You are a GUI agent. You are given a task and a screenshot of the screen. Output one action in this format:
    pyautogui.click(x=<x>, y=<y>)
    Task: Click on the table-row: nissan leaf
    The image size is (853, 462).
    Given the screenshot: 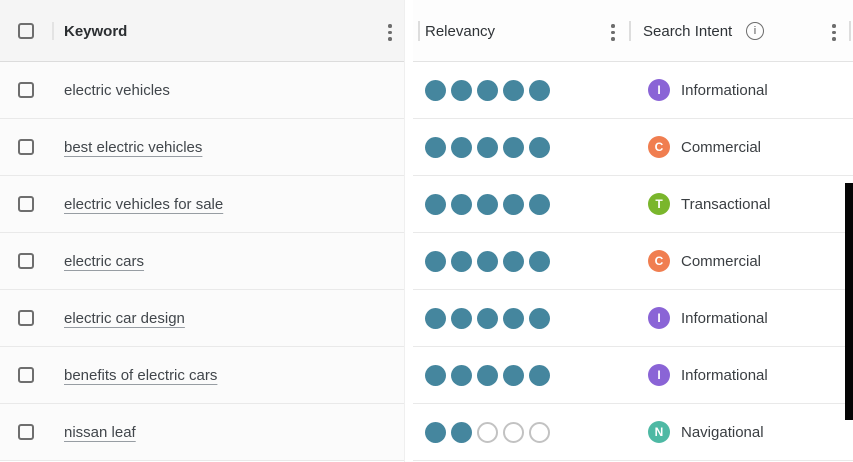 What is the action you would take?
    pyautogui.click(x=202, y=432)
    